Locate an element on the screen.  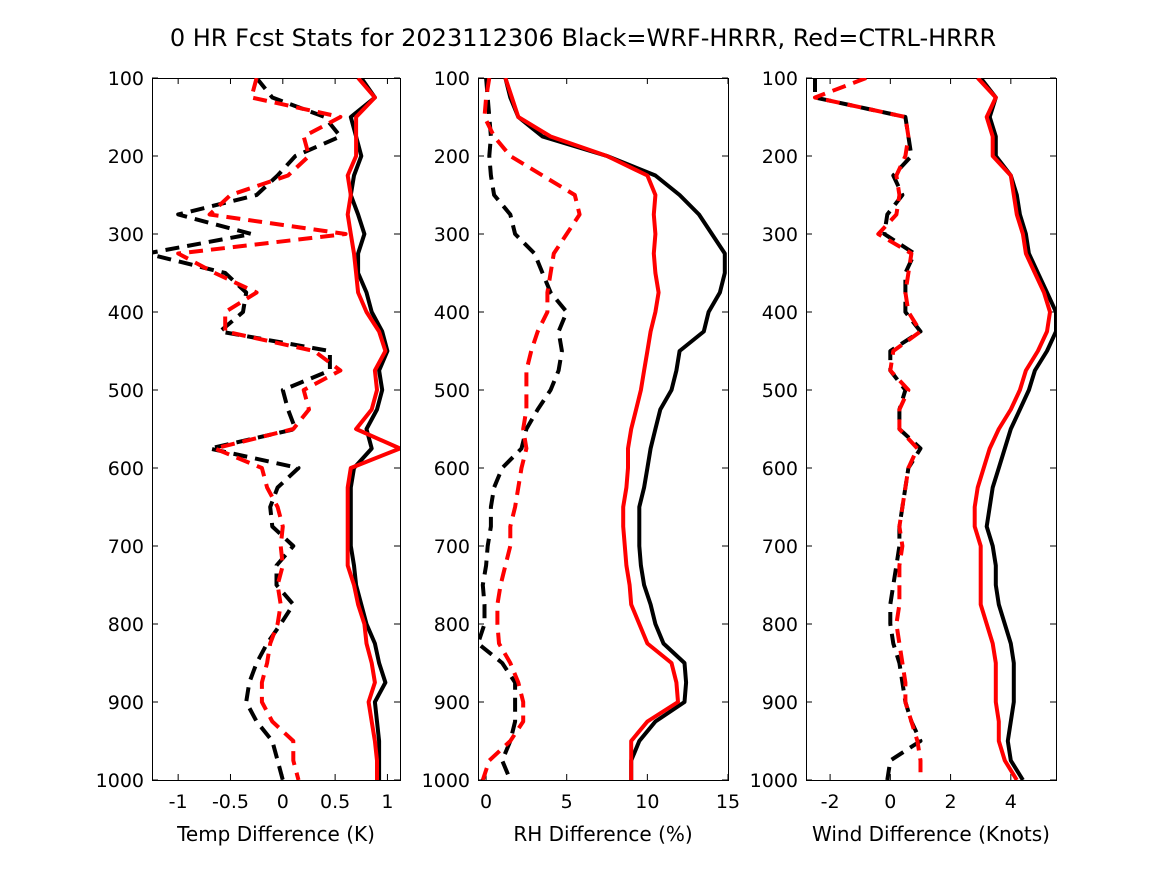
rh-series-ctrl-dashed is located at coordinates (531, 429).